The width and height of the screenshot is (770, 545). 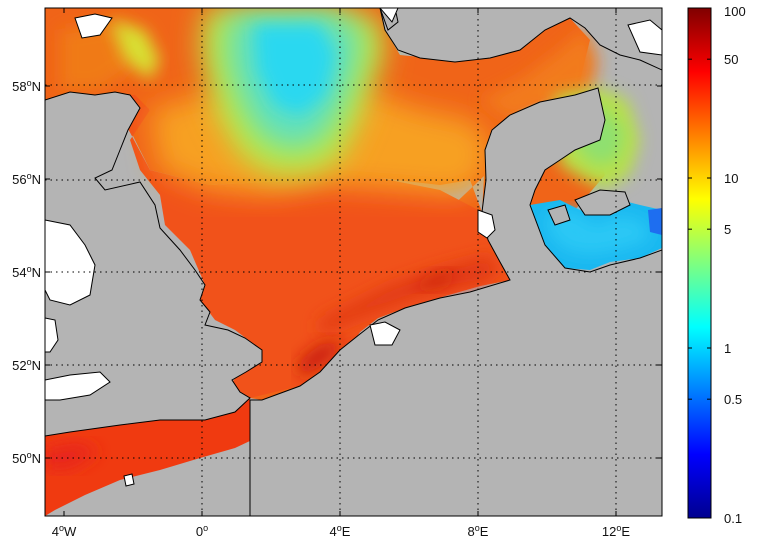 I want to click on lat-tick-label: 56oN, so click(x=26, y=179).